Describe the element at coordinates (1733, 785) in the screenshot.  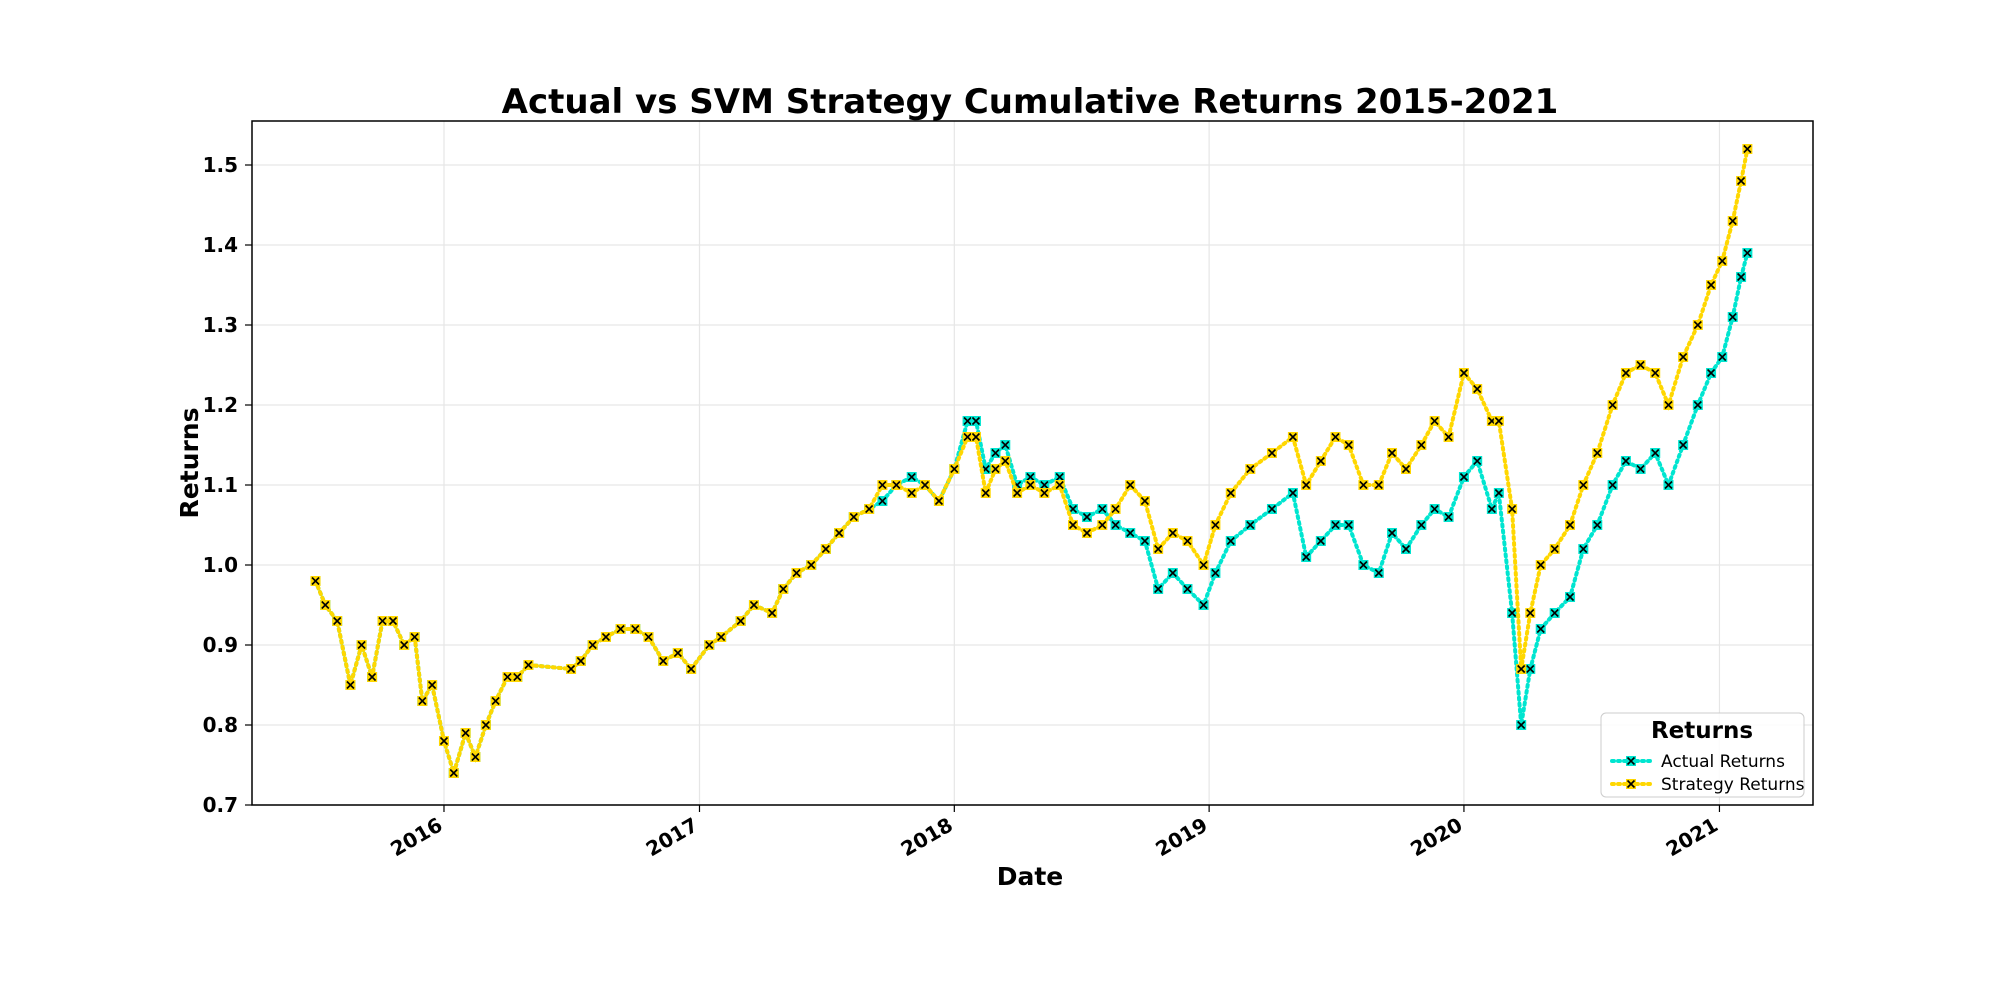
I see `legend-label: Strategy Returns` at that location.